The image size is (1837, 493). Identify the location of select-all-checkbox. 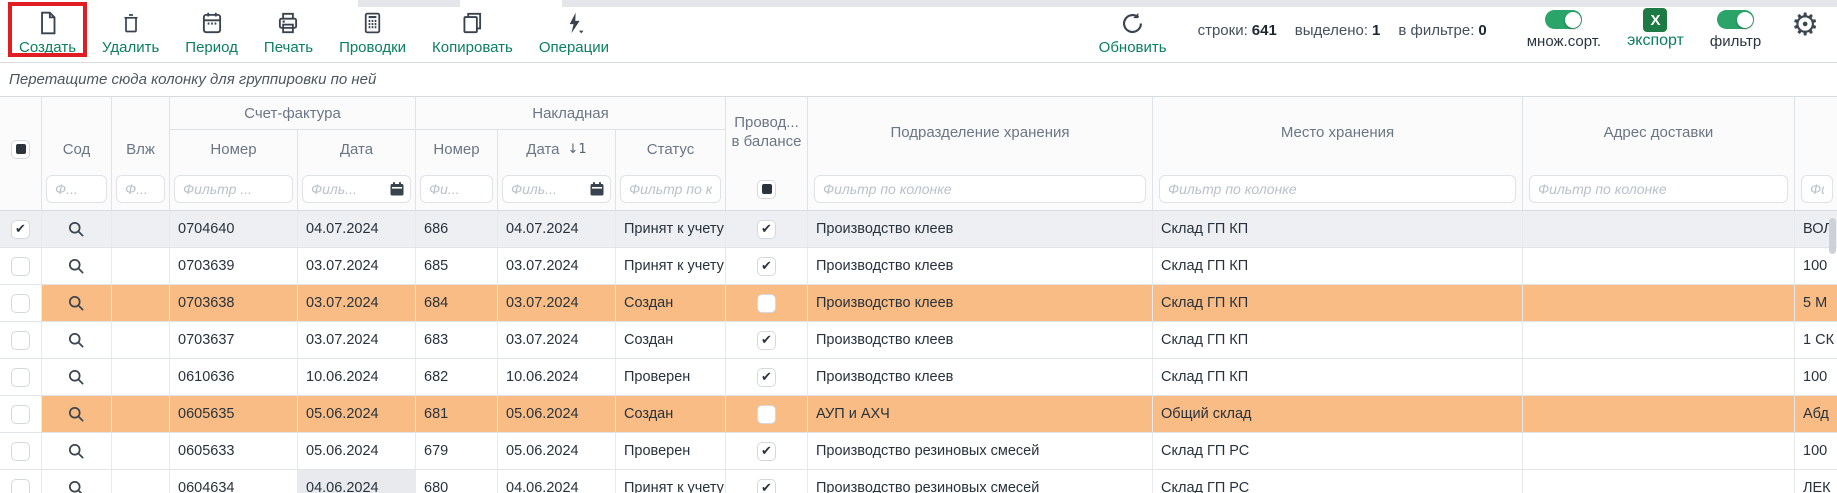
(20, 149).